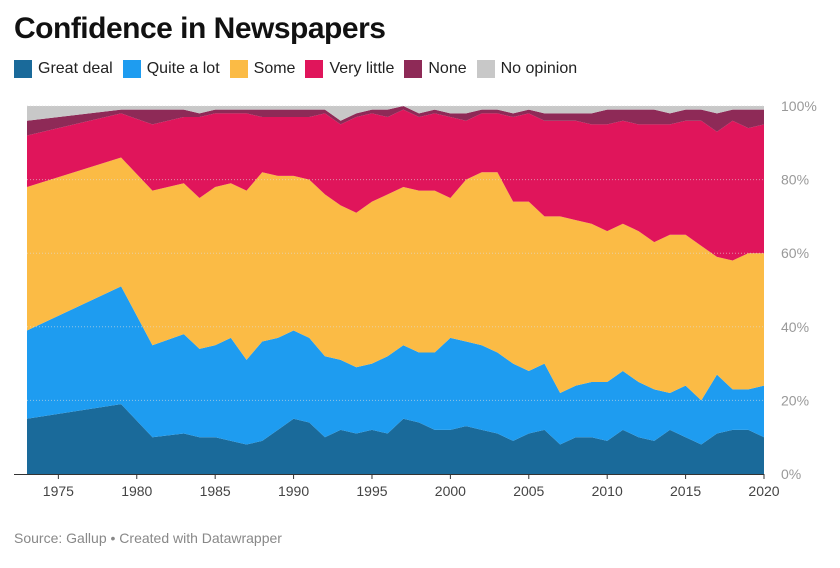 The width and height of the screenshot is (840, 568). I want to click on x-tick-label: 2010, so click(607, 491).